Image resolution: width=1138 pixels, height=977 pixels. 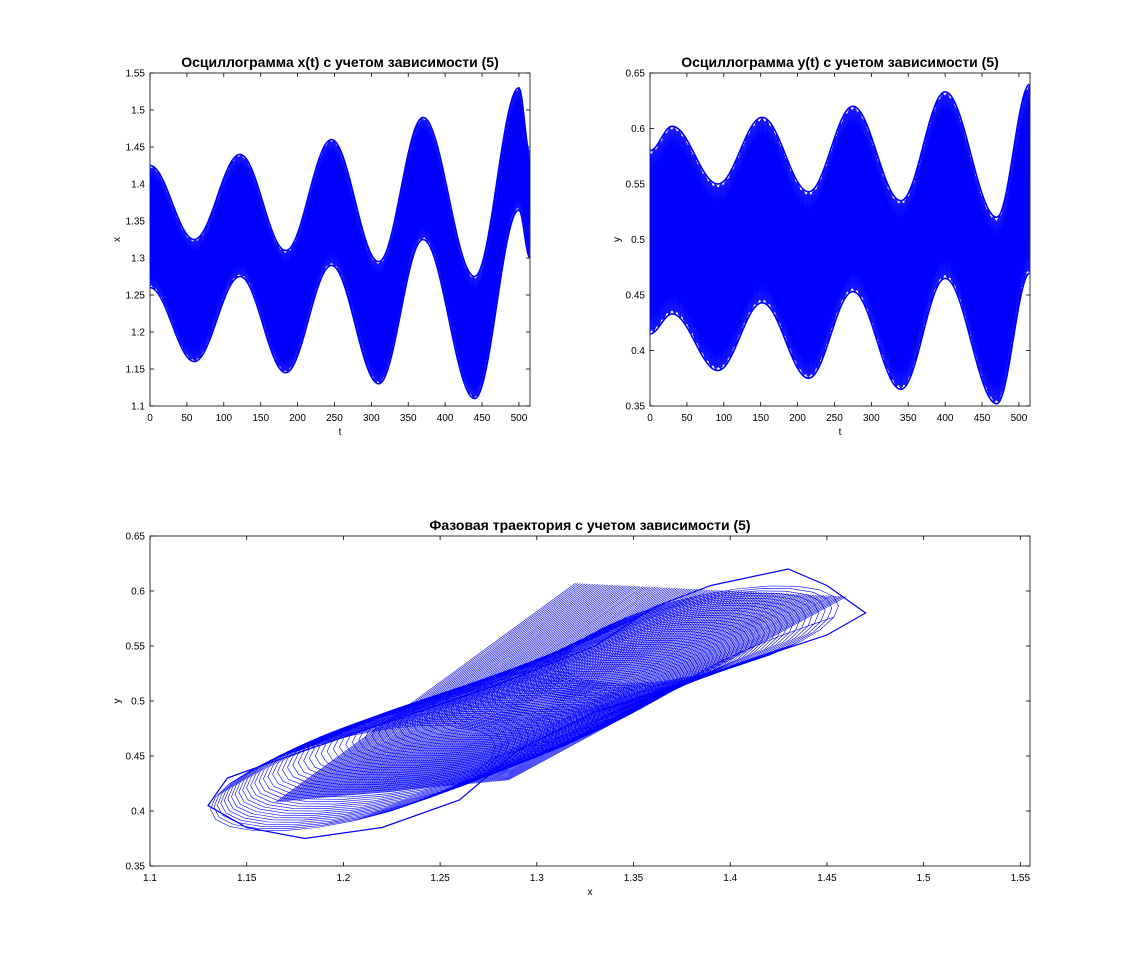 What do you see at coordinates (797, 418) in the screenshot?
I see `yt-xtick-label: 200` at bounding box center [797, 418].